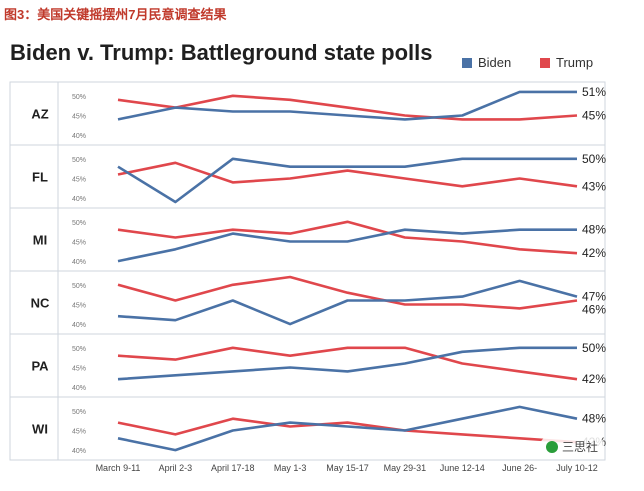  I want to click on panel-wi, so click(307, 428).